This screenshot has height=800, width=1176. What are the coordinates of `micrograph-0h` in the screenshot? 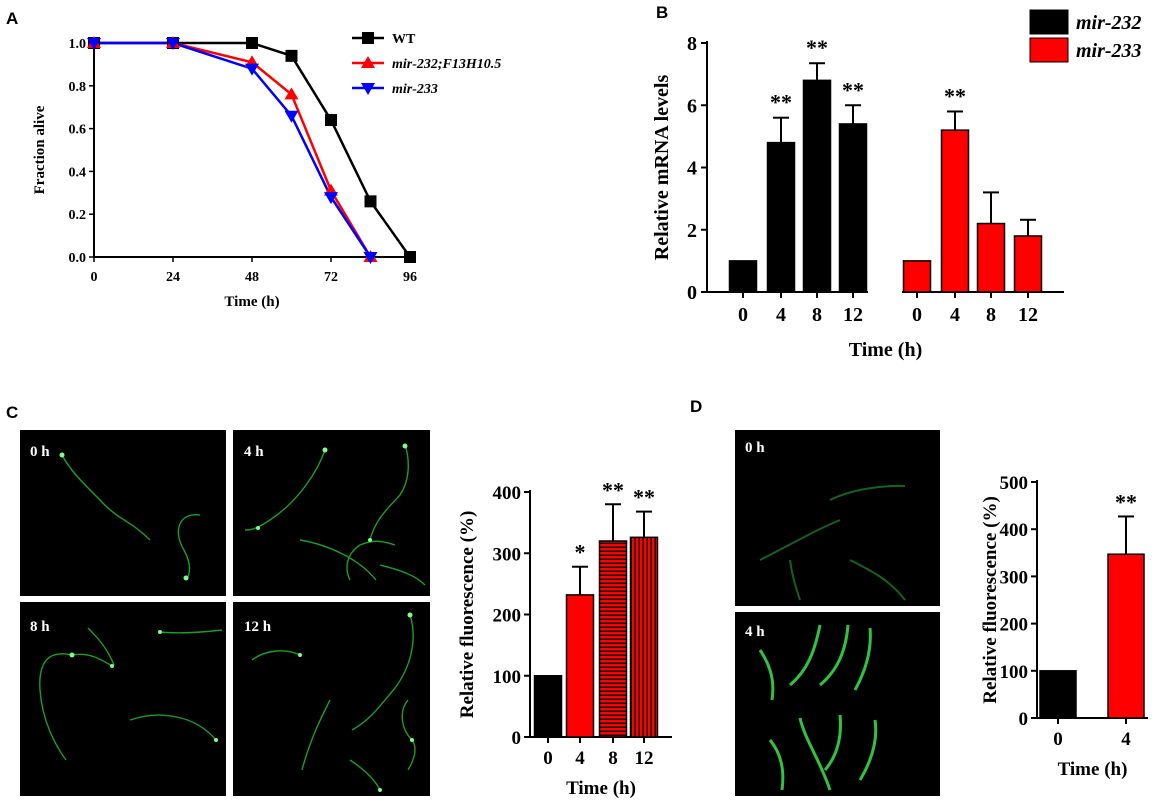 It's located at (123, 513).